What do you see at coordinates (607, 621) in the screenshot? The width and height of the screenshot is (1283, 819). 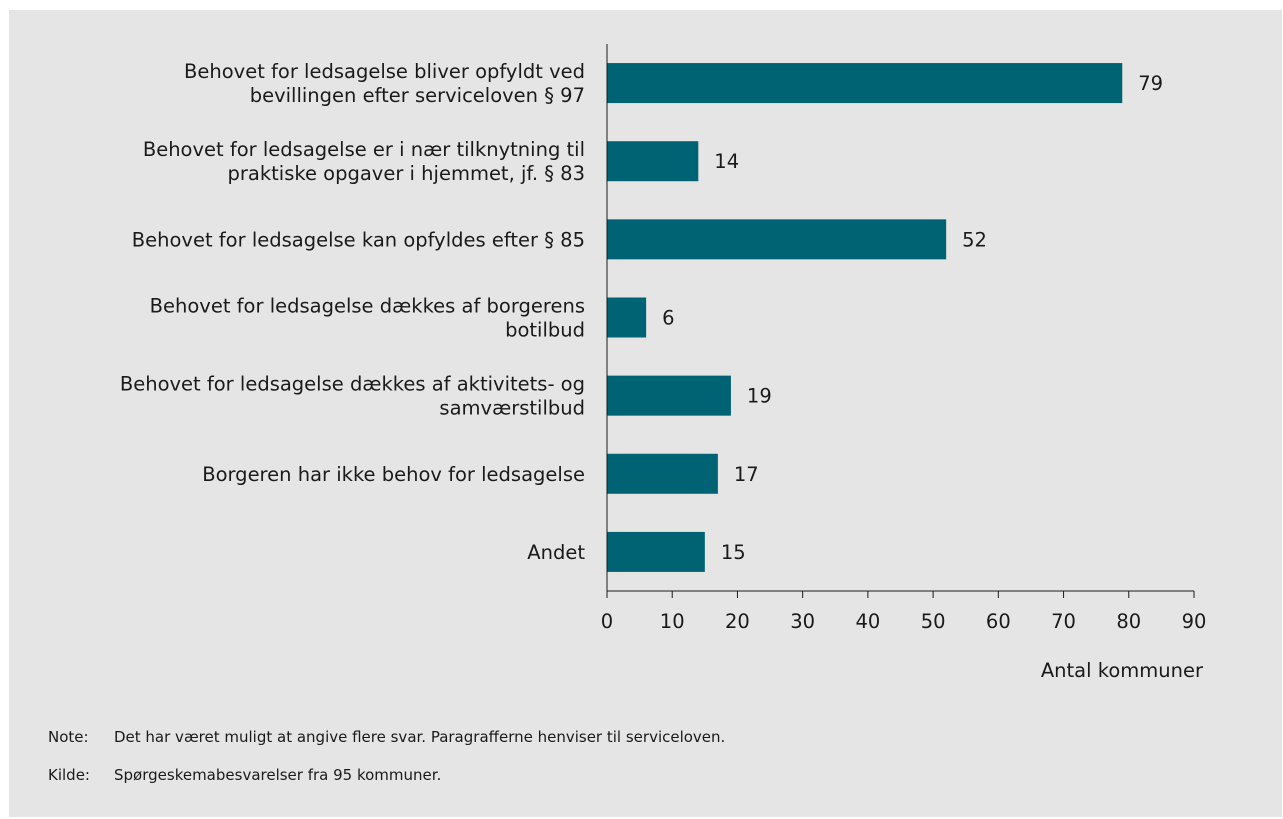 I see `x-tick-label: 0` at bounding box center [607, 621].